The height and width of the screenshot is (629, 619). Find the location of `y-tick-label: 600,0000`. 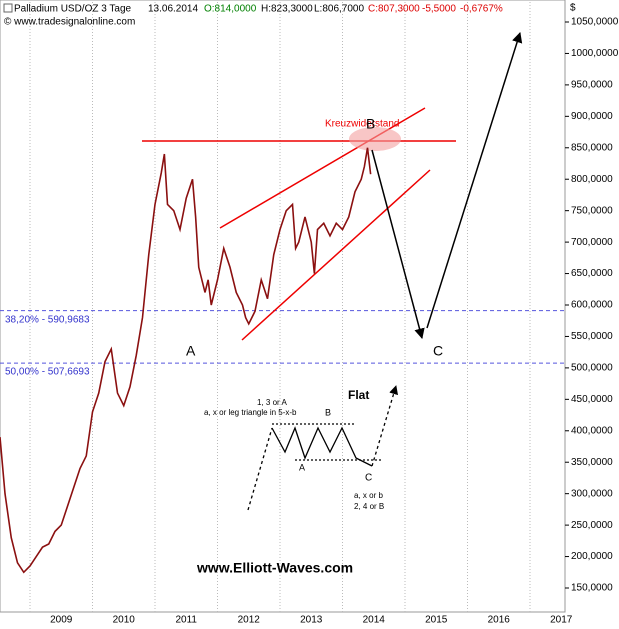

y-tick-label: 600,0000 is located at coordinates (592, 305).